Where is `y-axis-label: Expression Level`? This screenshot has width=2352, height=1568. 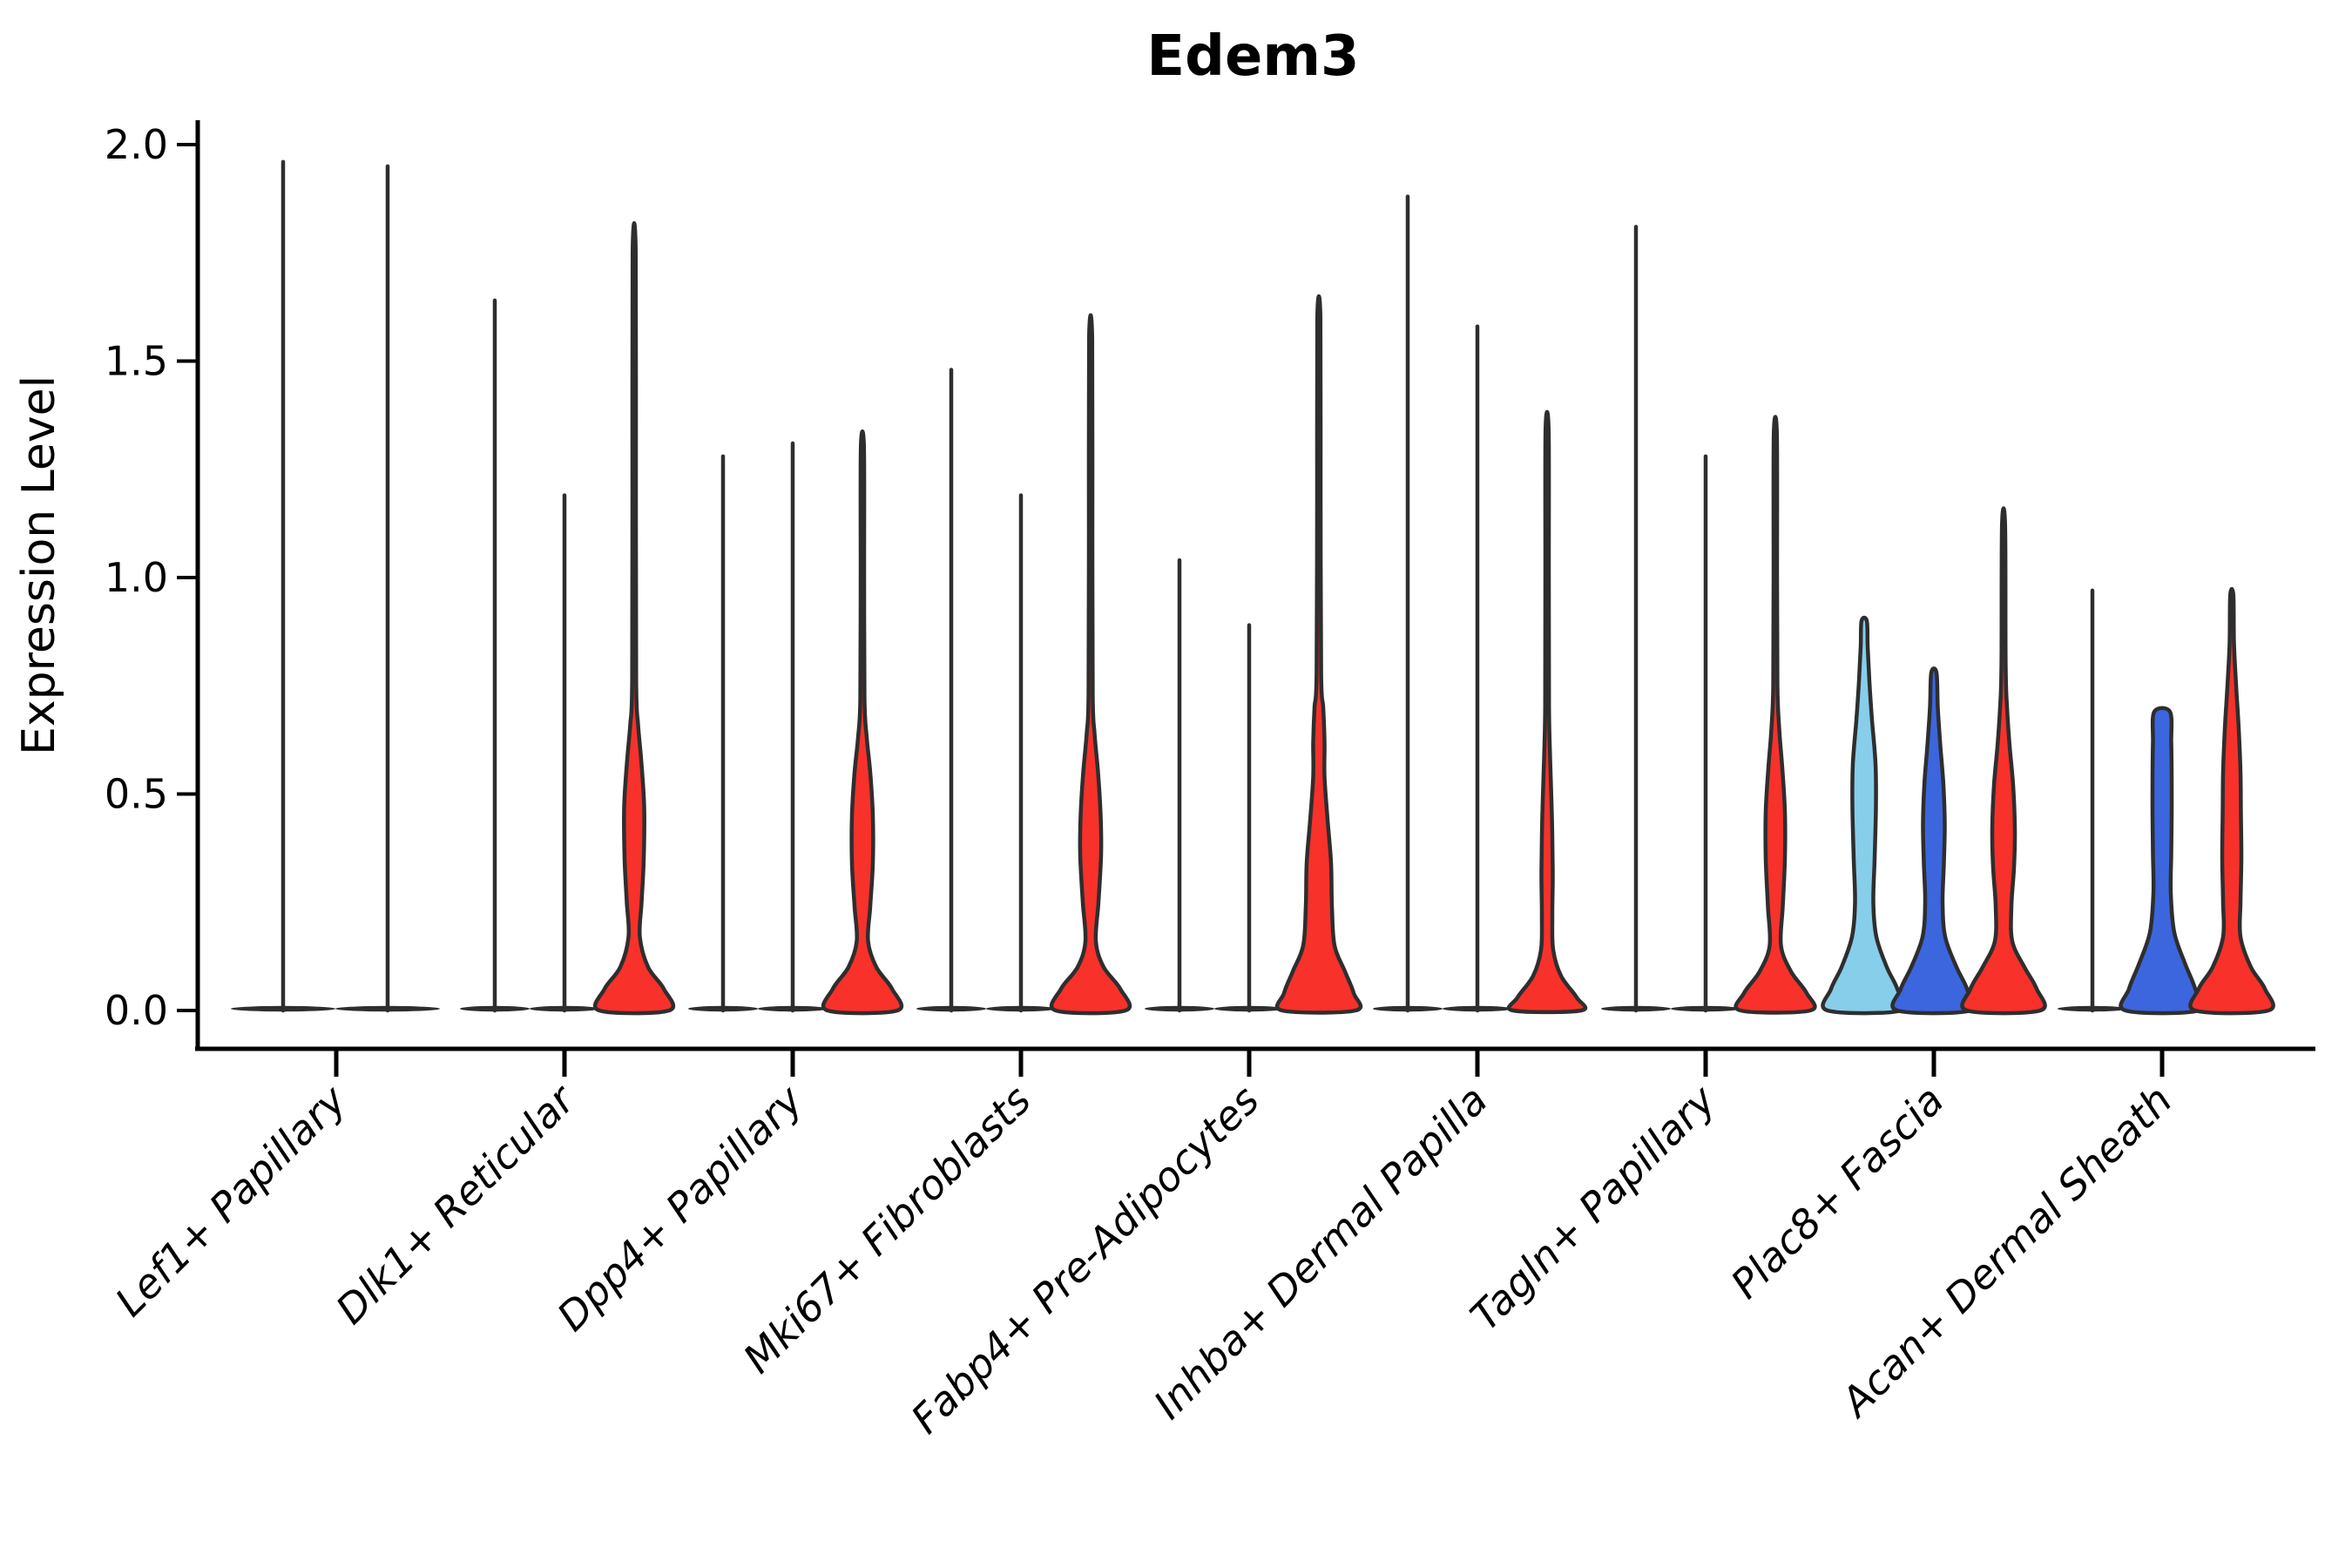 y-axis-label: Expression Level is located at coordinates (39, 565).